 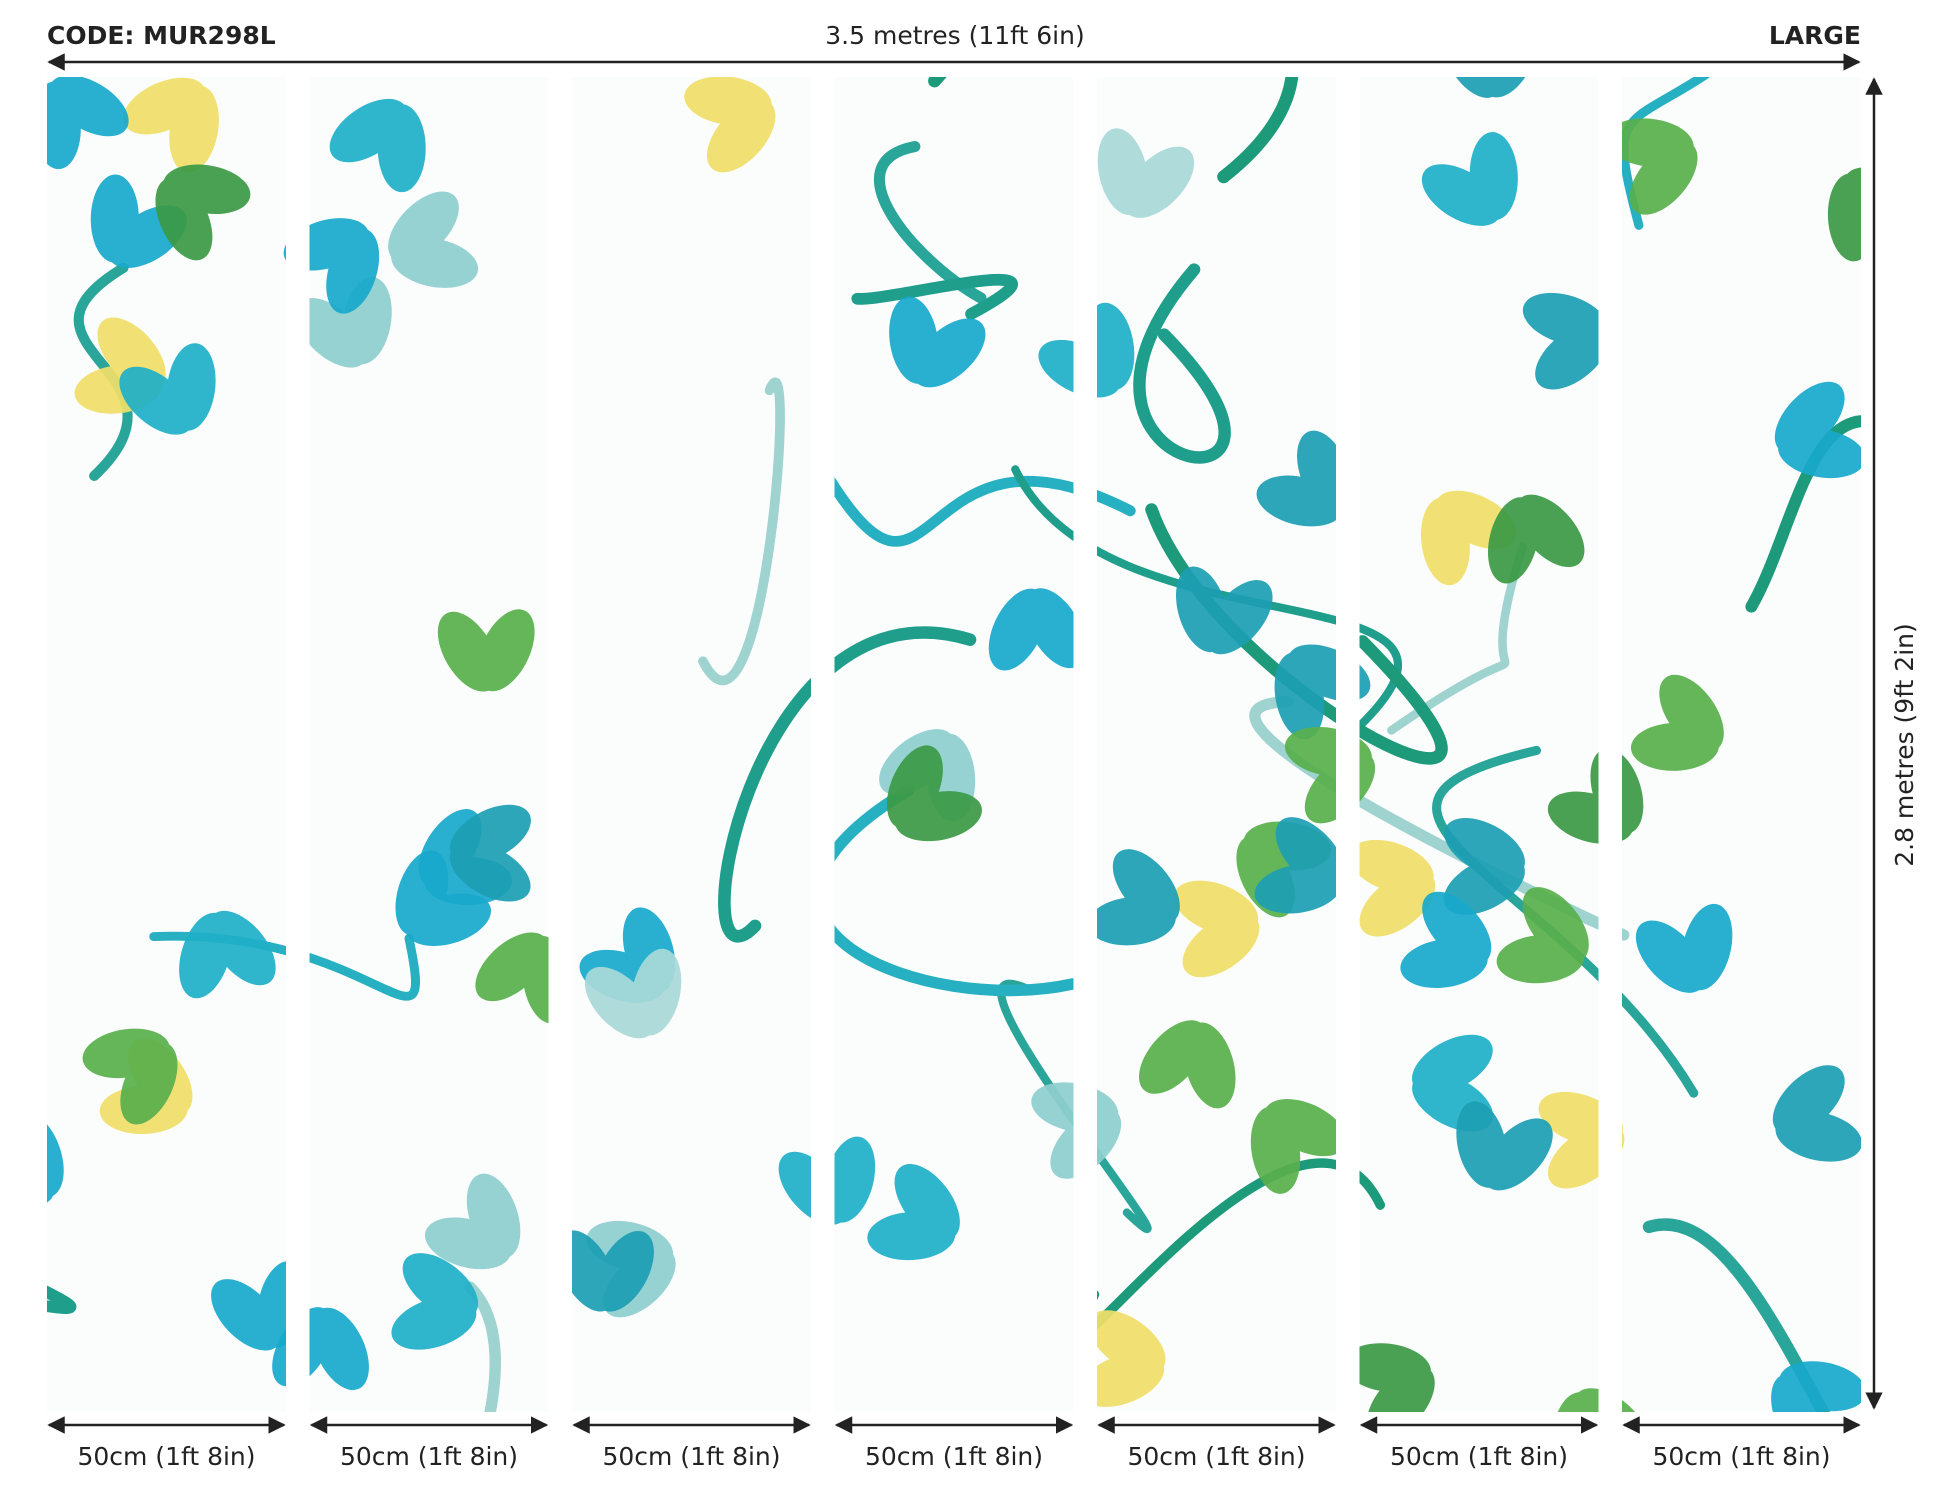 What do you see at coordinates (161, 35) in the screenshot?
I see `product-code: CODE: MUR298L` at bounding box center [161, 35].